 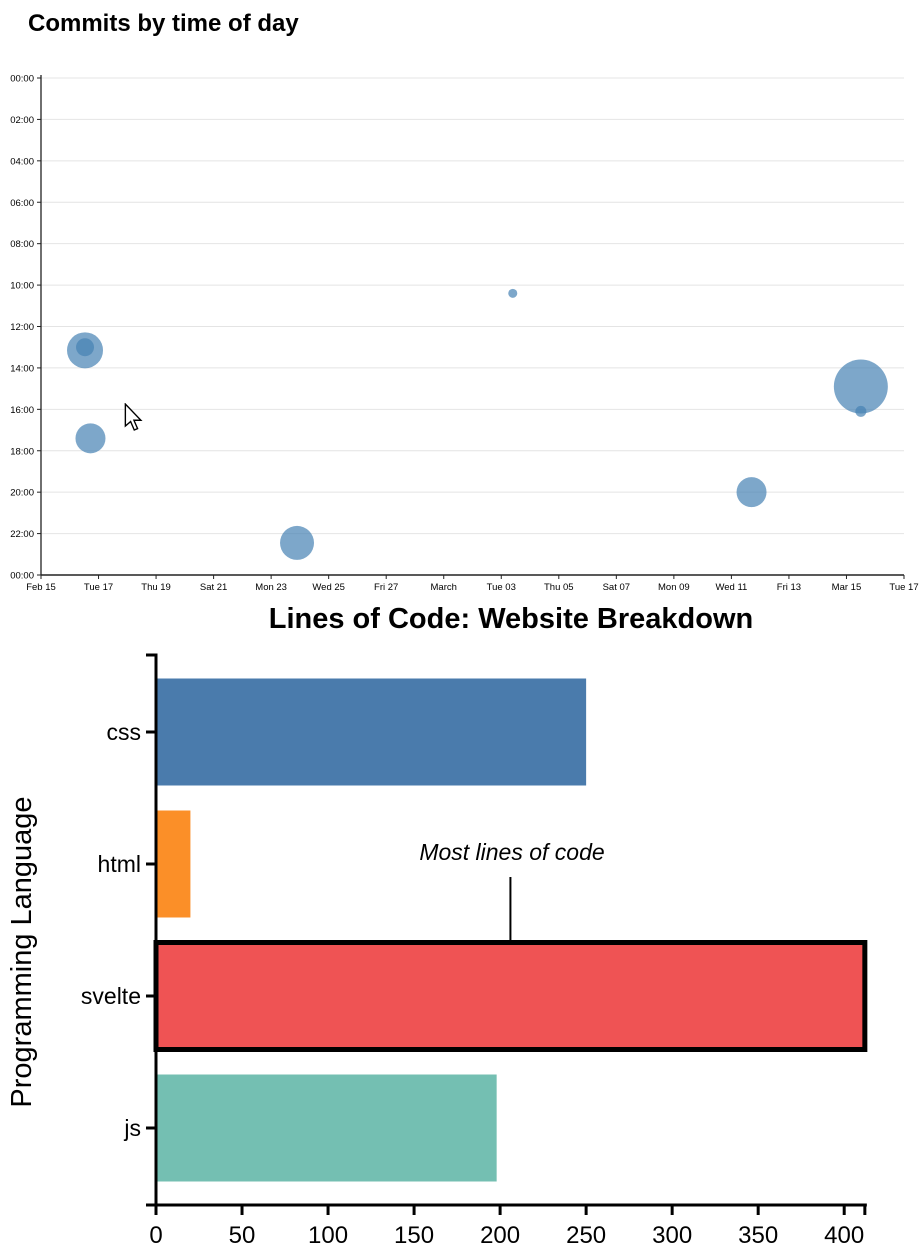 I want to click on y-axis-tick-label: 14:00, so click(x=22, y=368).